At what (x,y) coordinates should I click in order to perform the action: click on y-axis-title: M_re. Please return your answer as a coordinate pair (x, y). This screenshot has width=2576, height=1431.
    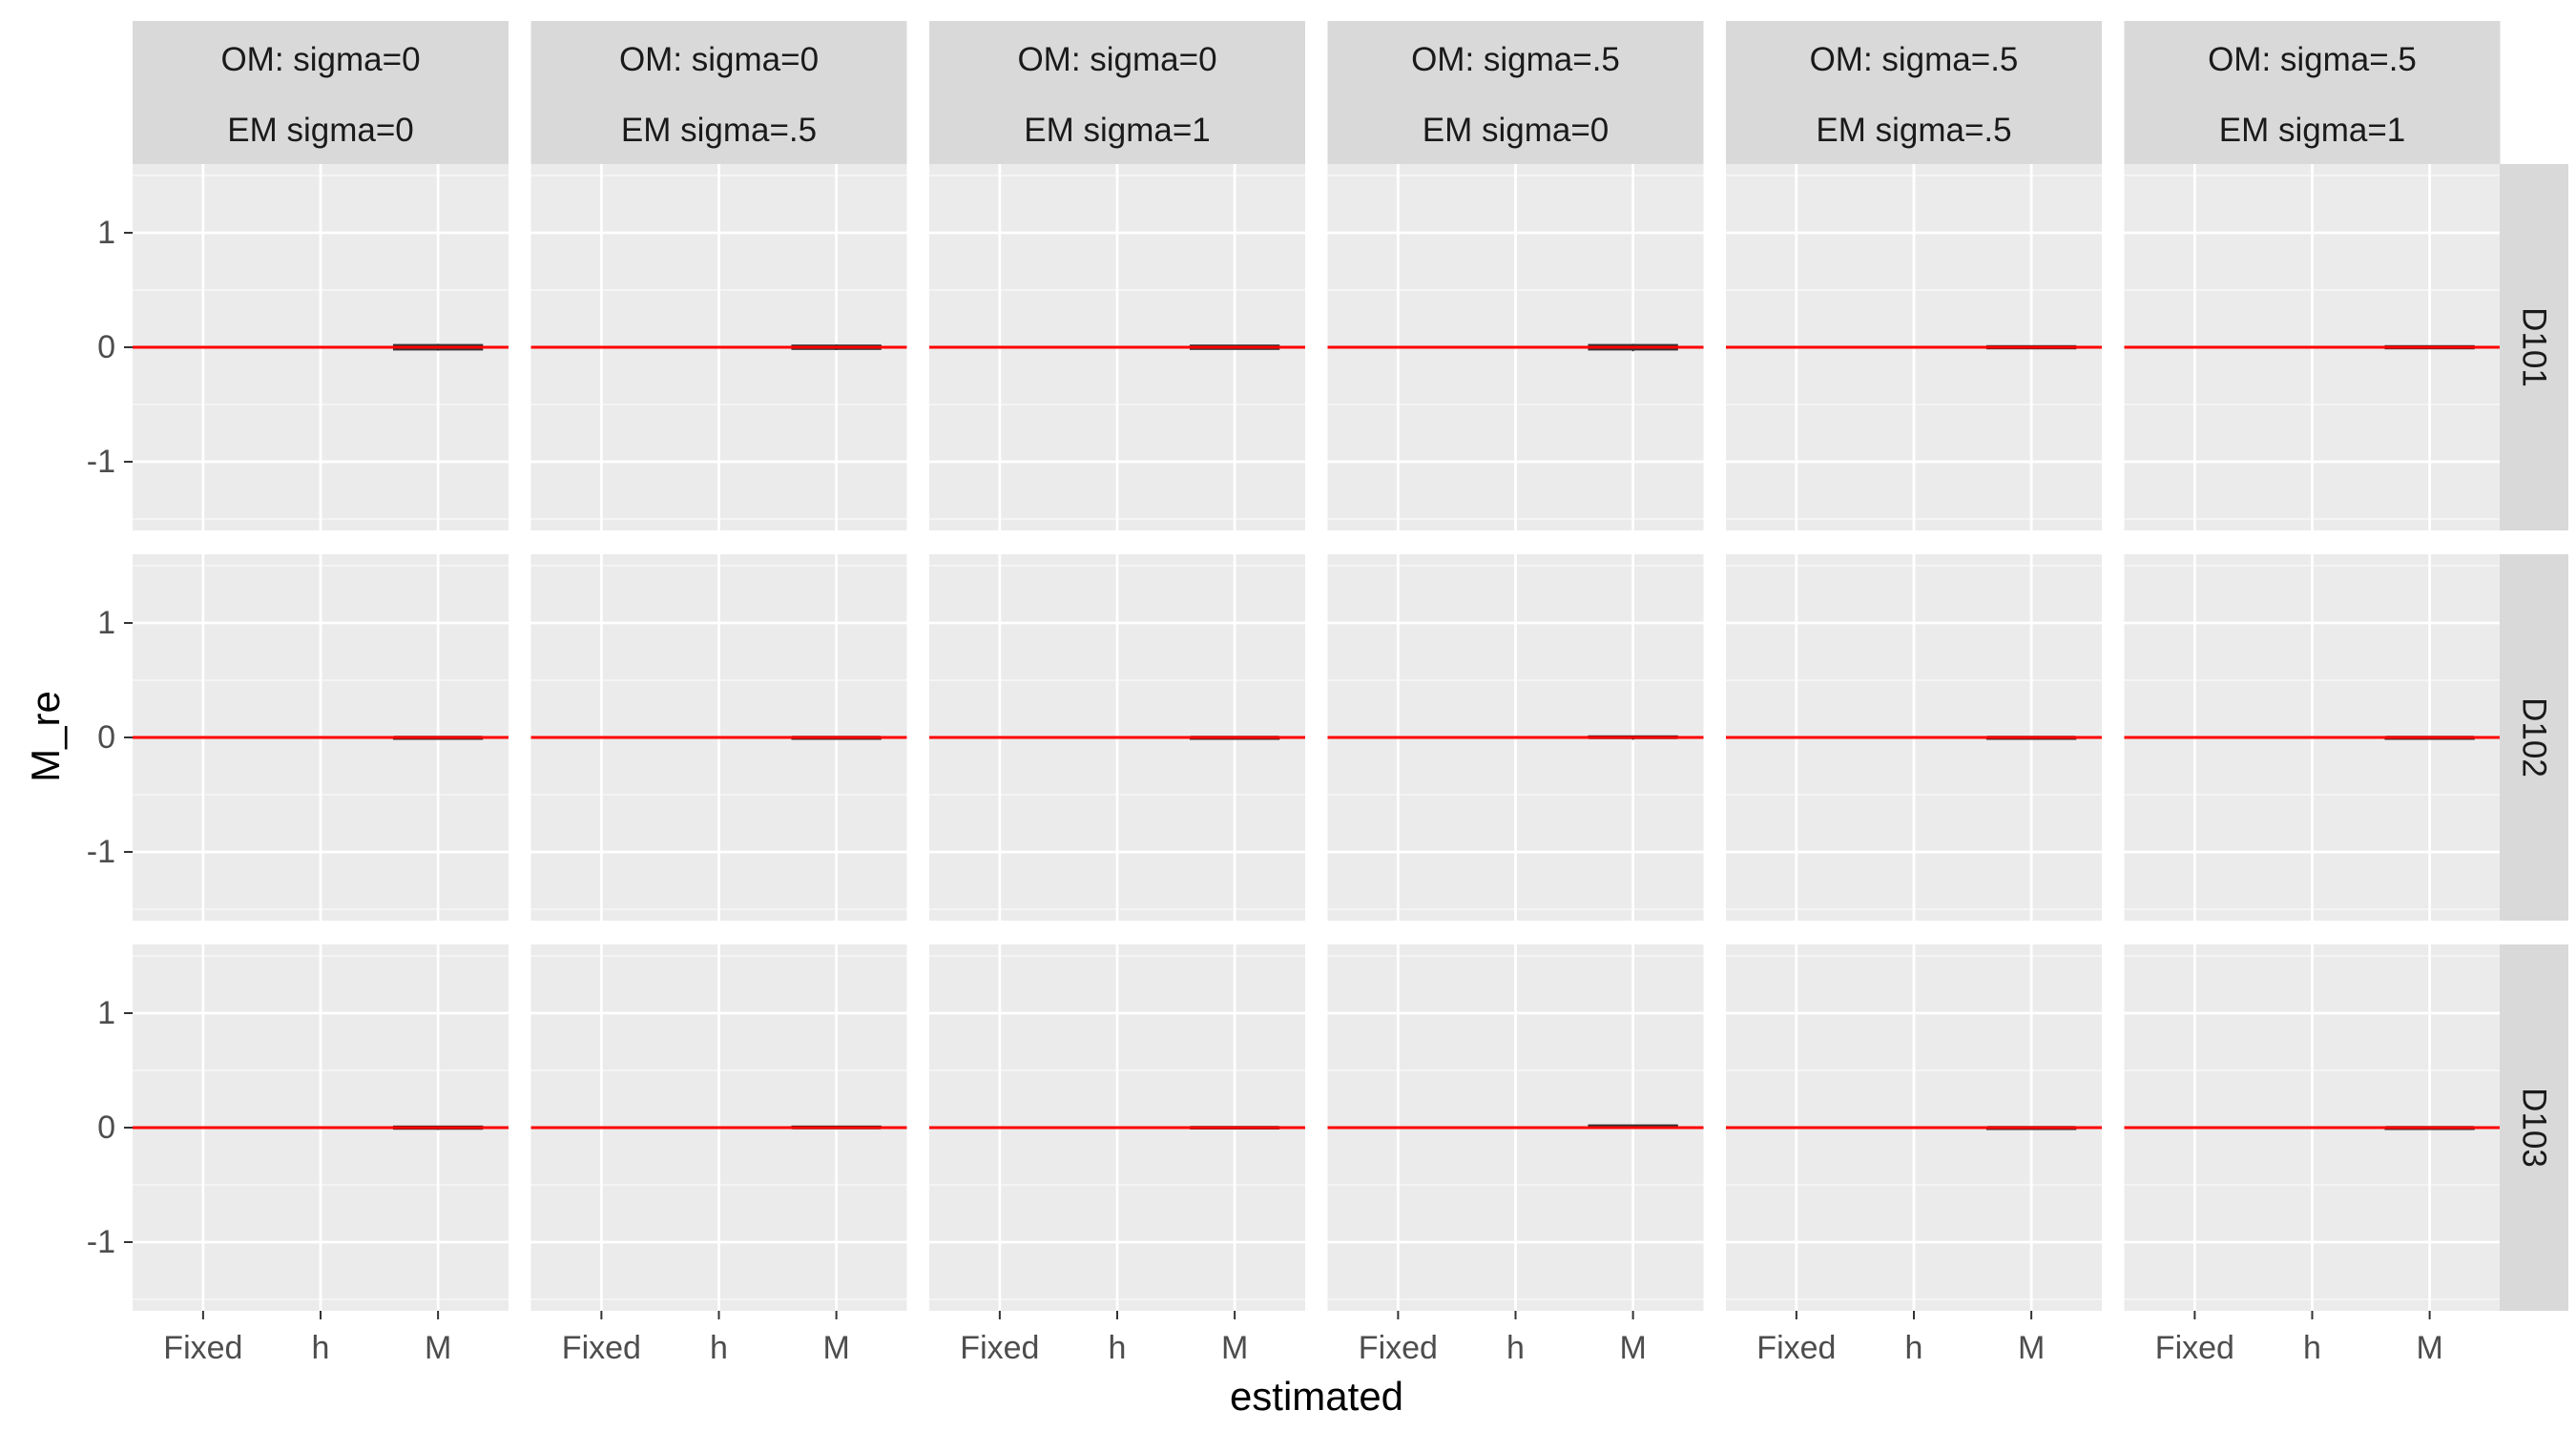
    Looking at the image, I should click on (45, 736).